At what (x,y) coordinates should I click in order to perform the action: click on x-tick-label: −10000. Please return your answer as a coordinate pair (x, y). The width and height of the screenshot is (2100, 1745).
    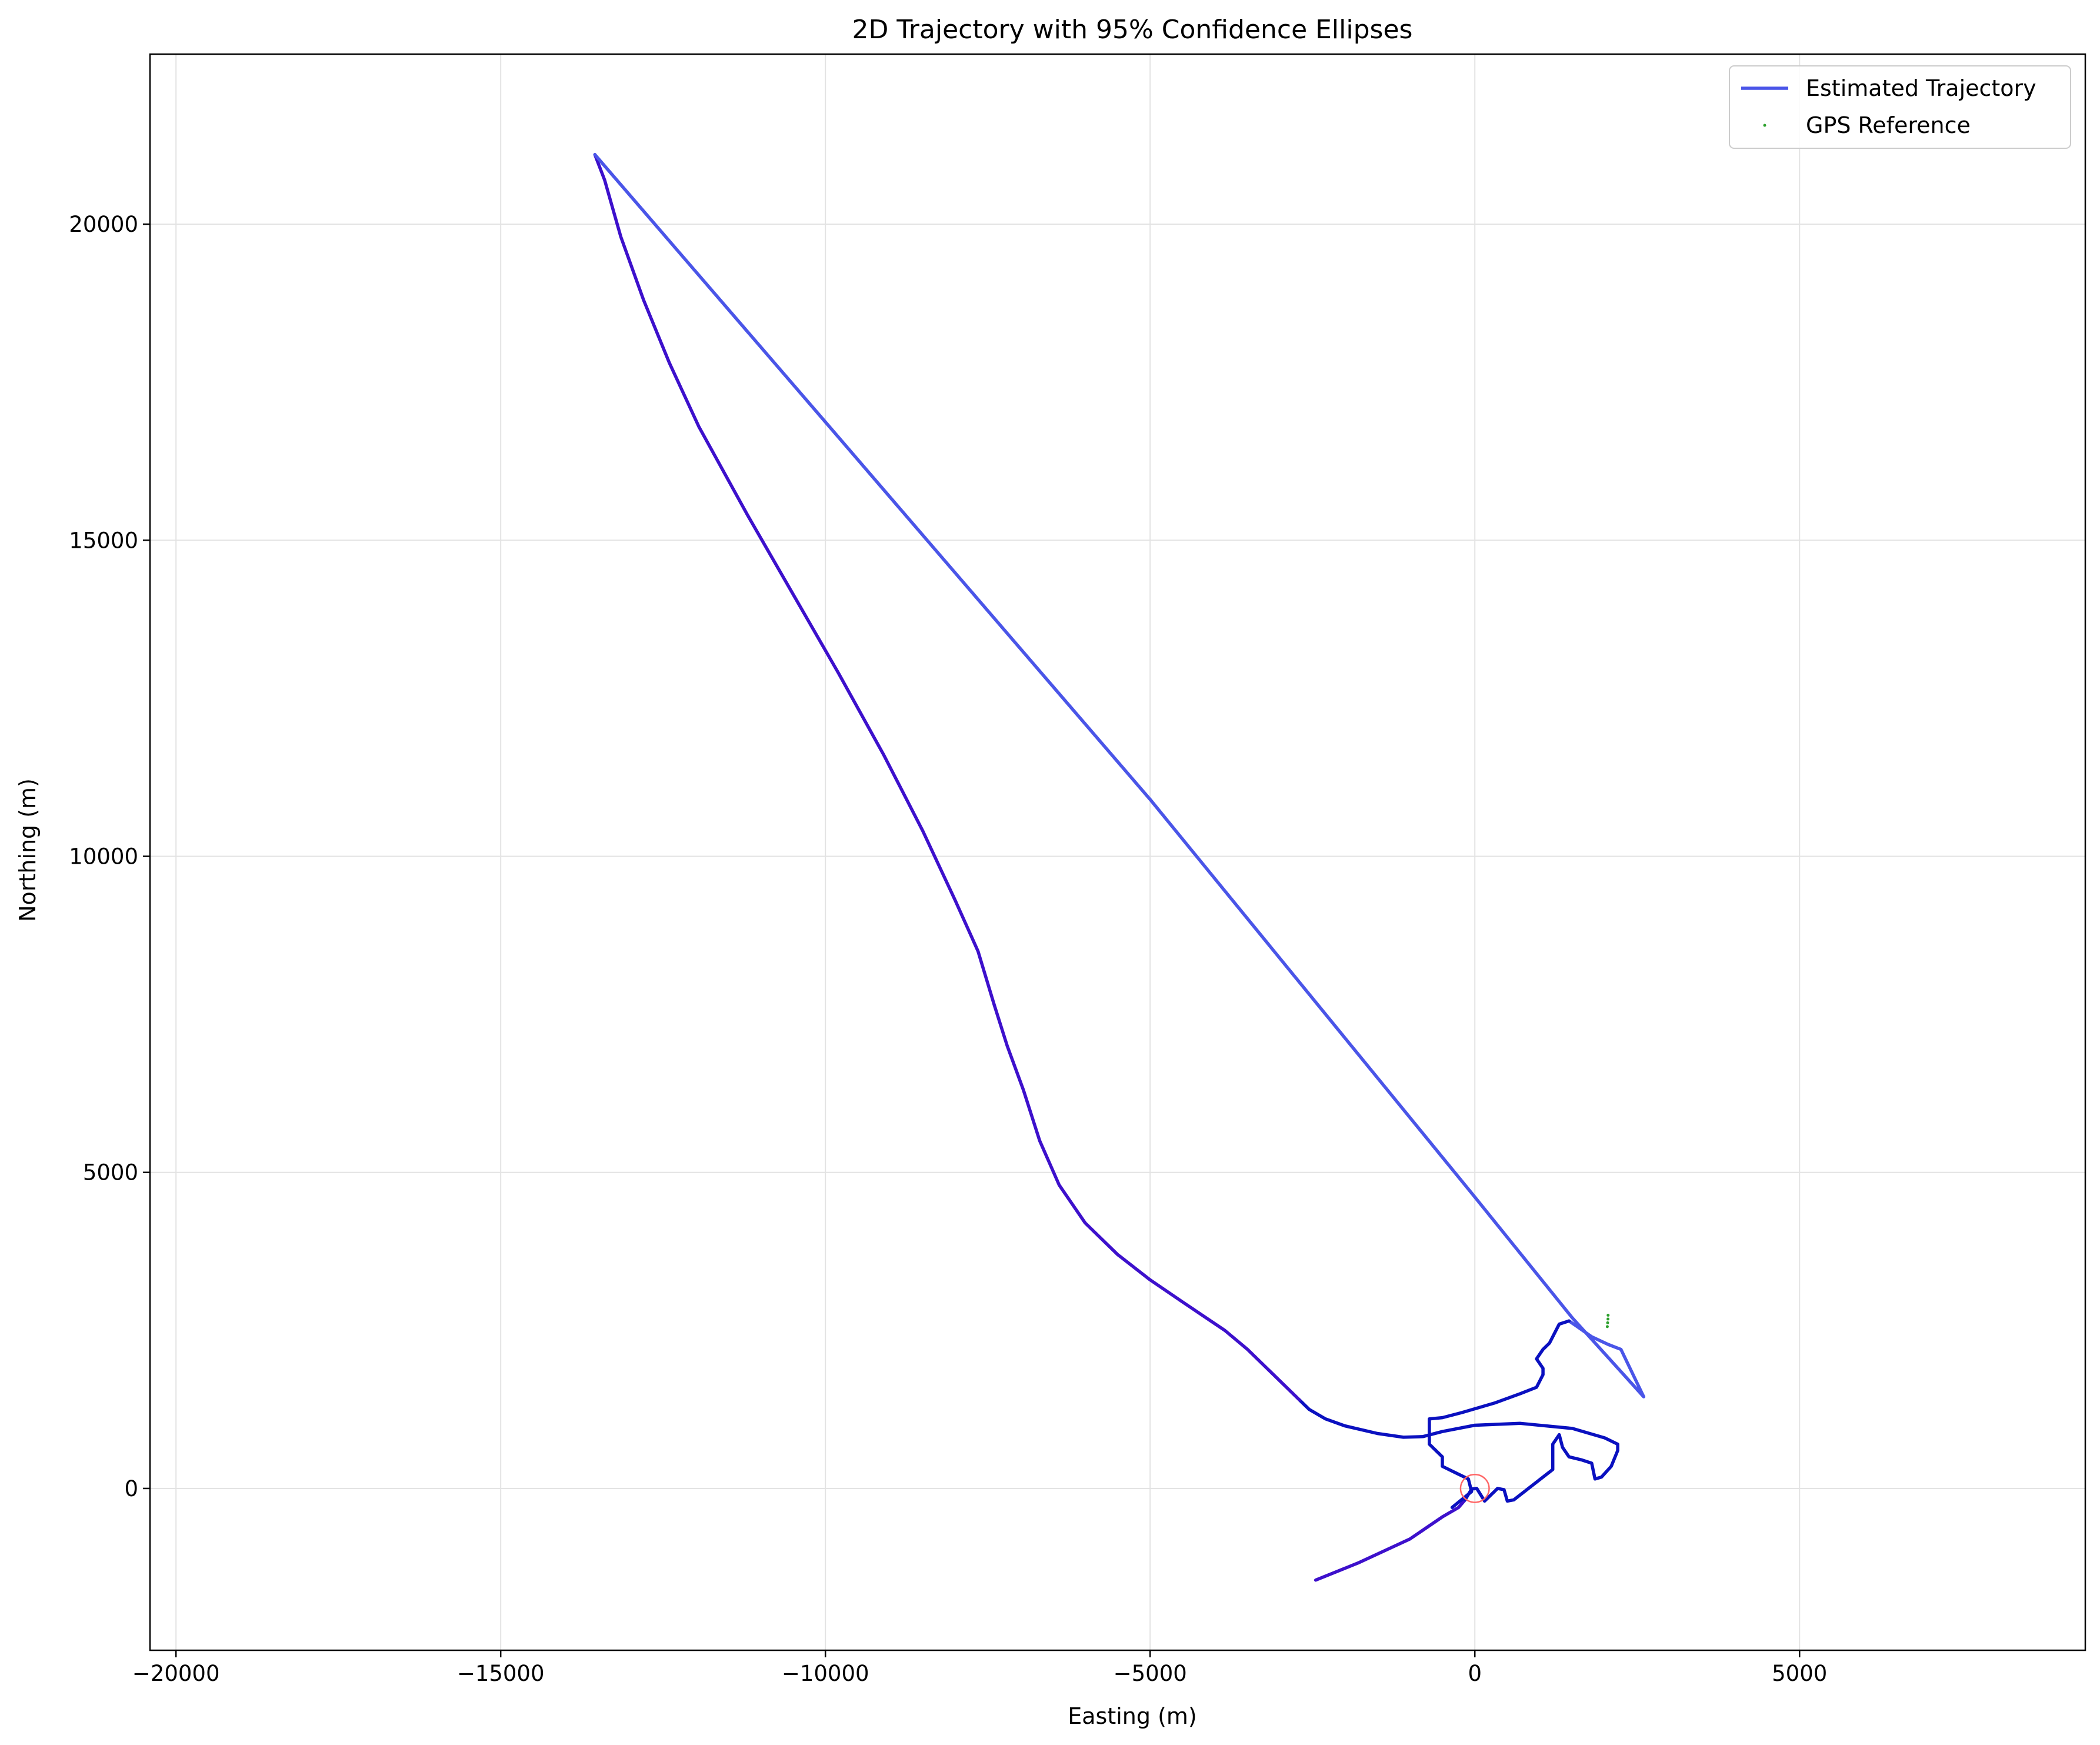
    Looking at the image, I should click on (825, 1673).